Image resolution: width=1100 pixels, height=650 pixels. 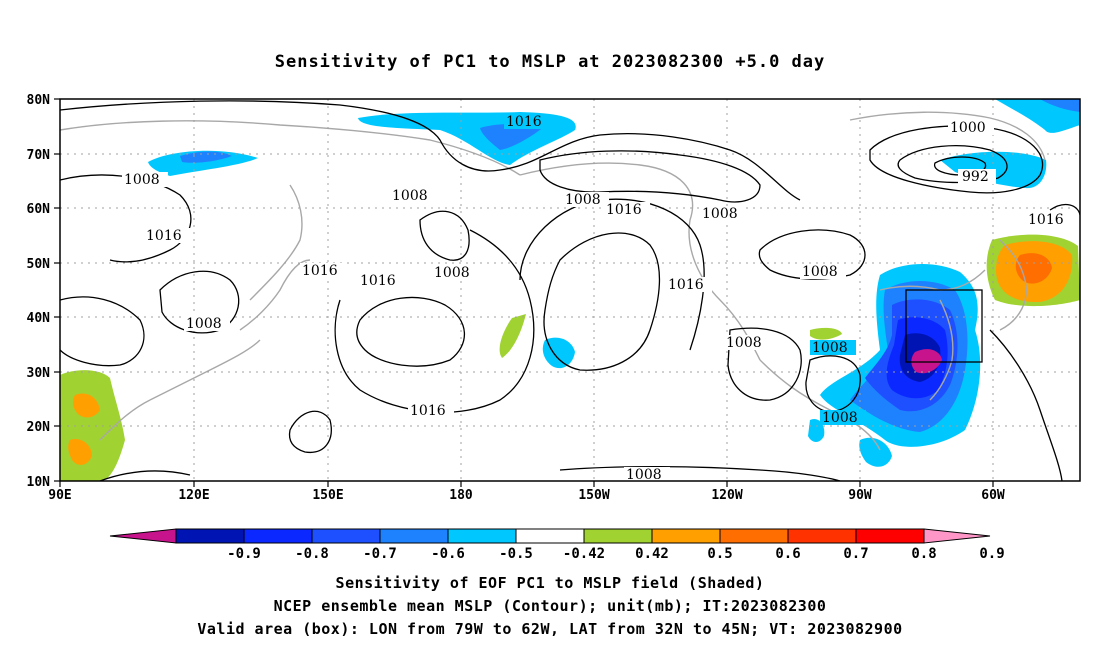 What do you see at coordinates (726, 495) in the screenshot?
I see `x-tick-label: 120W` at bounding box center [726, 495].